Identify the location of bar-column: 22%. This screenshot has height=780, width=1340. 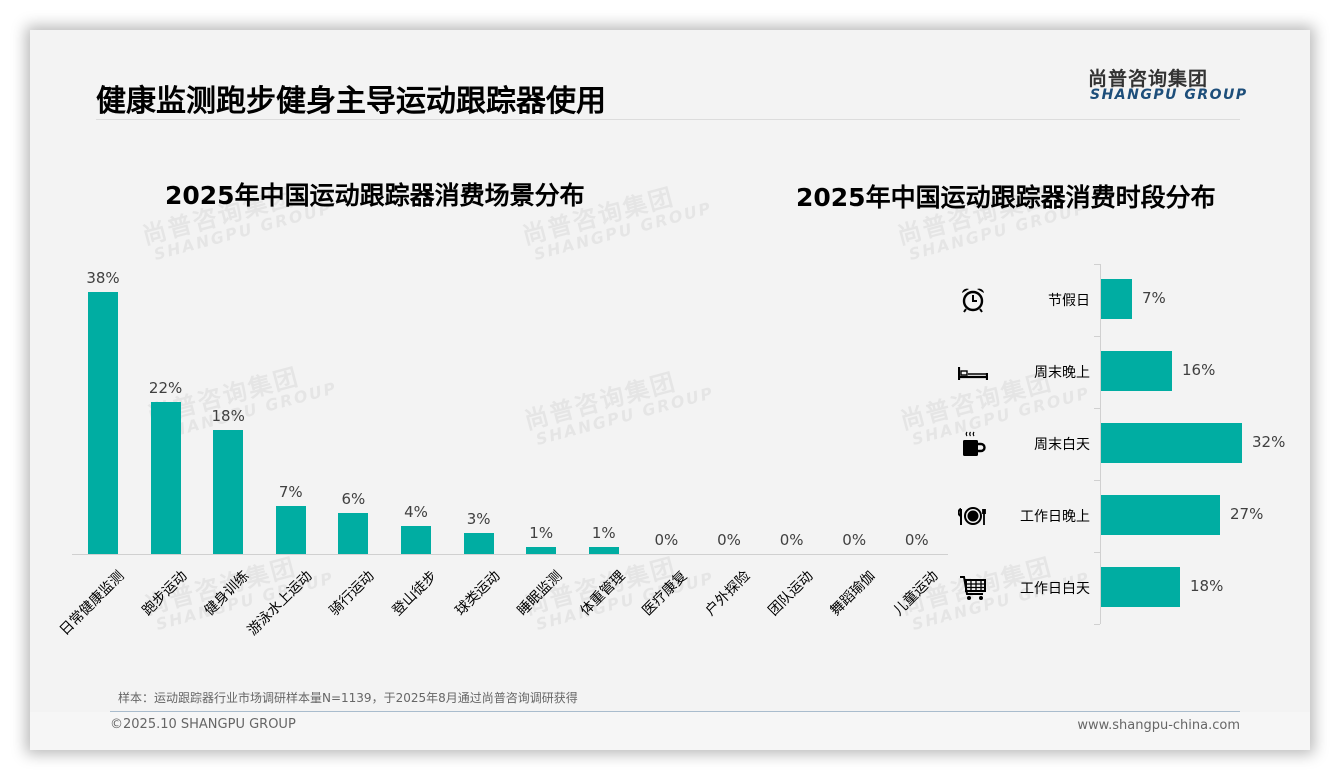
(165, 407).